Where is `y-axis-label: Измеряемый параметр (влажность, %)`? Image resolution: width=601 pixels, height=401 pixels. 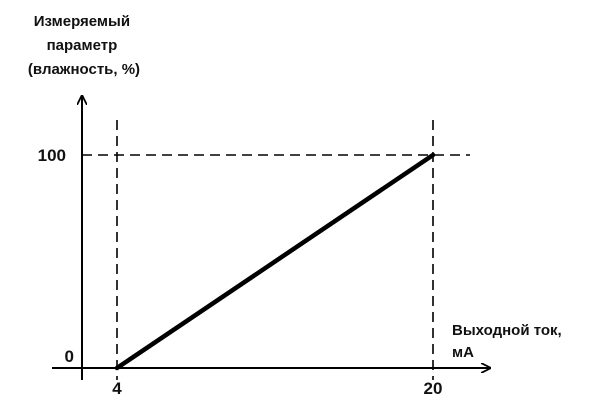 y-axis-label: Измеряемый параметр (влажность, %) is located at coordinates (84, 45).